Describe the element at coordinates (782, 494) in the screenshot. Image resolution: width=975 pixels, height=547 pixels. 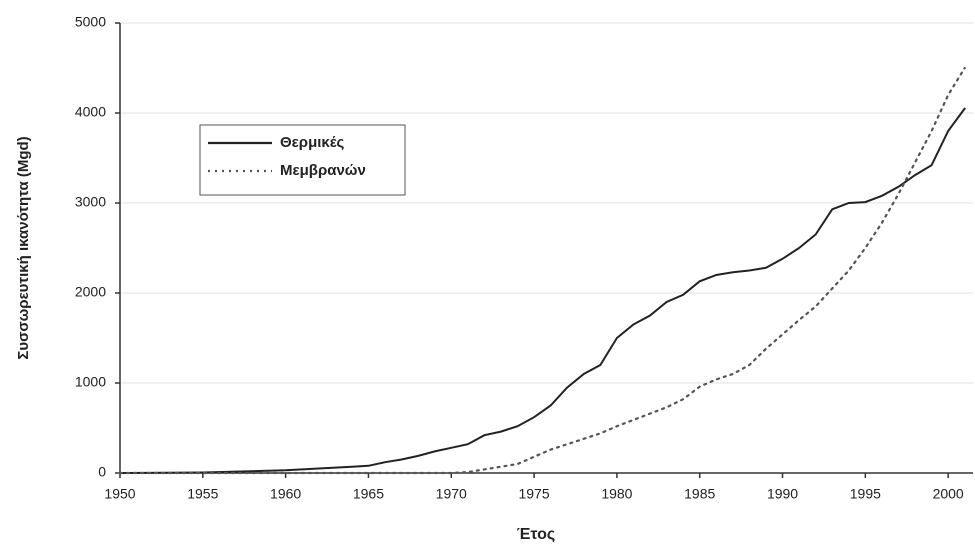
I see `x-tick-label: 1990` at that location.